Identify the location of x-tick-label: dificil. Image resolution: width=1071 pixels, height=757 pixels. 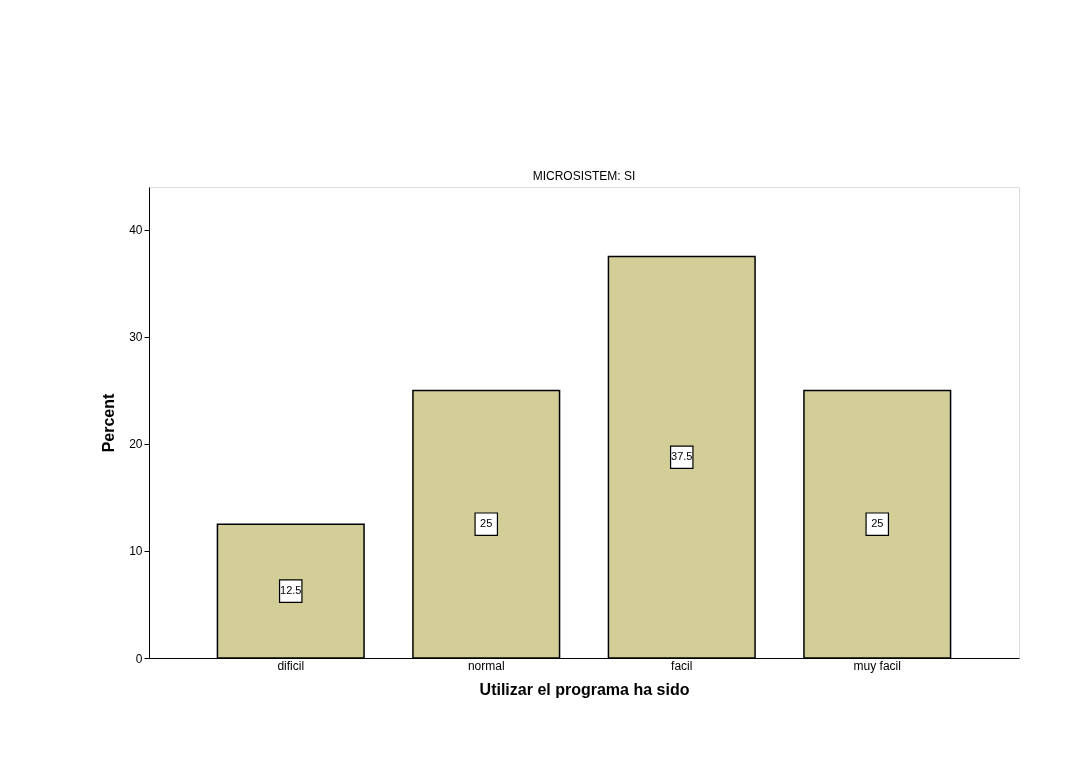
(291, 665).